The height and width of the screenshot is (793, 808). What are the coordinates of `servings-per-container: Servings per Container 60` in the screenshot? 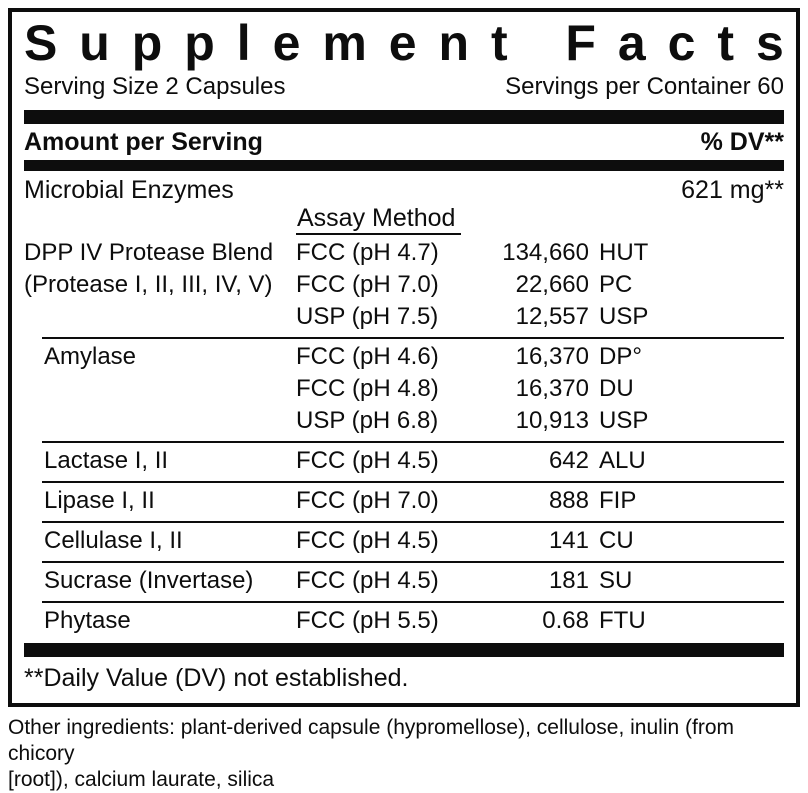 It's located at (644, 86).